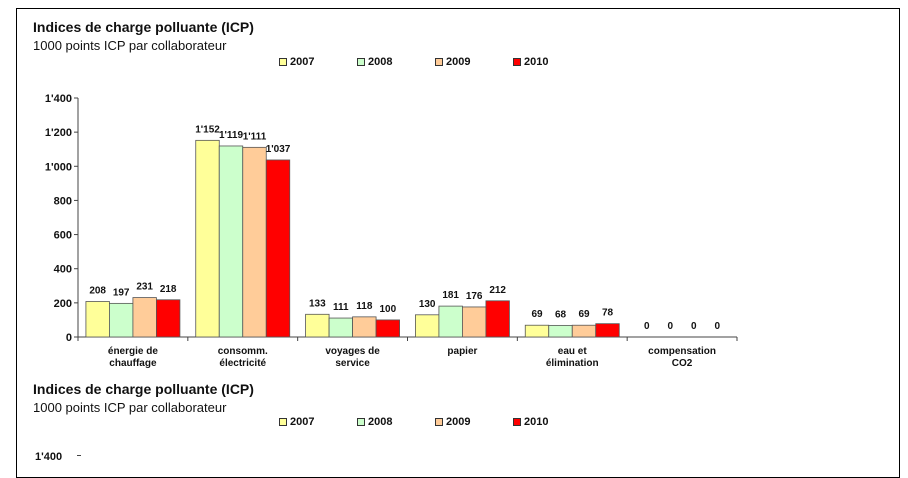 Image resolution: width=908 pixels, height=478 pixels. What do you see at coordinates (278, 149) in the screenshot?
I see `data-label: 1'037` at bounding box center [278, 149].